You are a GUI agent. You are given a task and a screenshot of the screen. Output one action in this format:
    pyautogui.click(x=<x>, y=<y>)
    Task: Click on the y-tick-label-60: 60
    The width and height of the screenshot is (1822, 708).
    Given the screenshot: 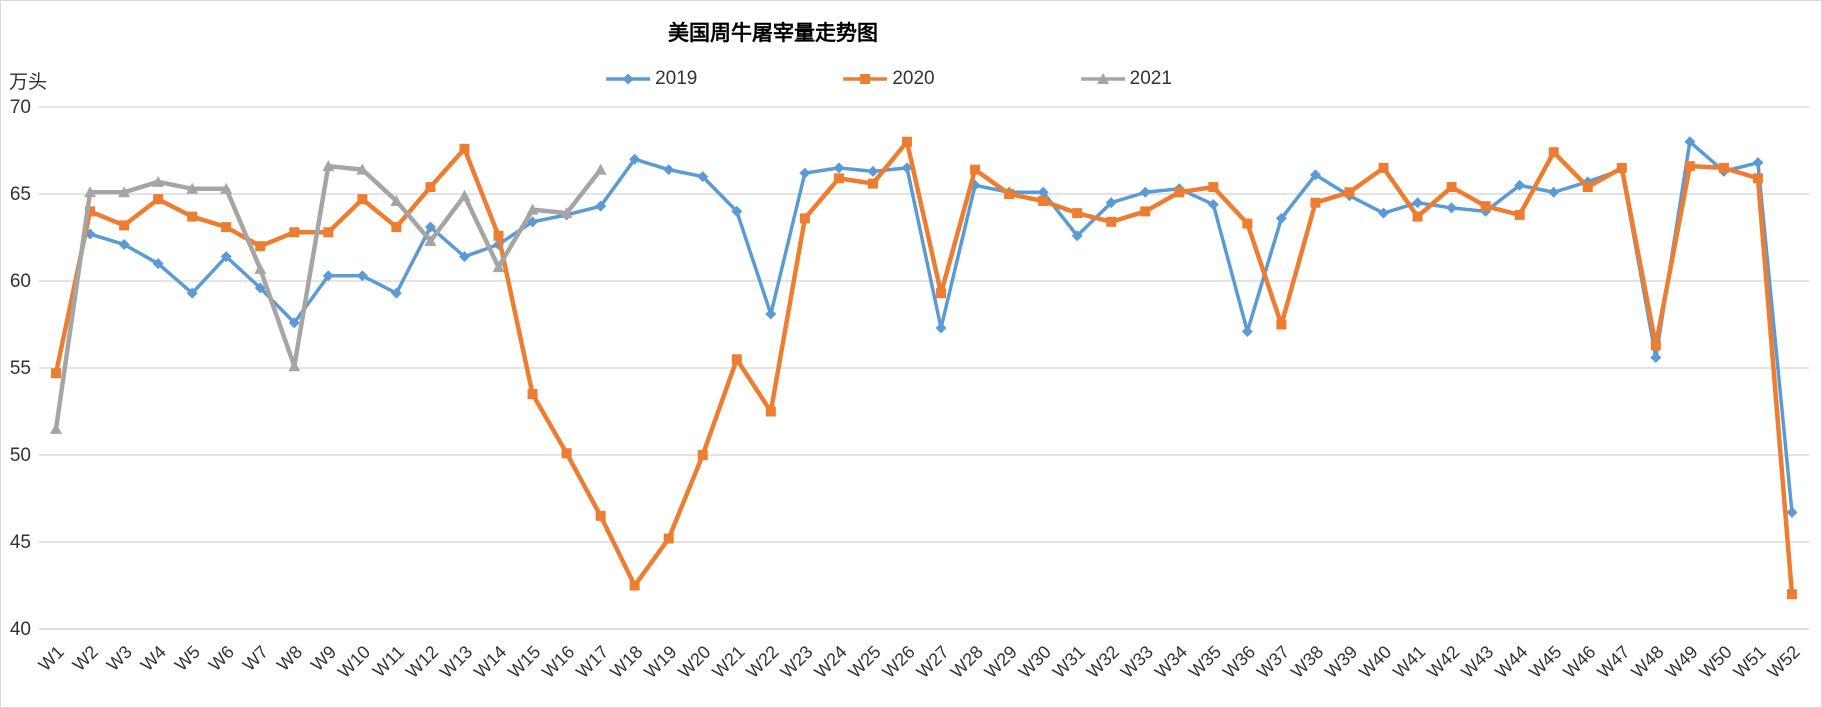 What is the action you would take?
    pyautogui.click(x=20, y=281)
    